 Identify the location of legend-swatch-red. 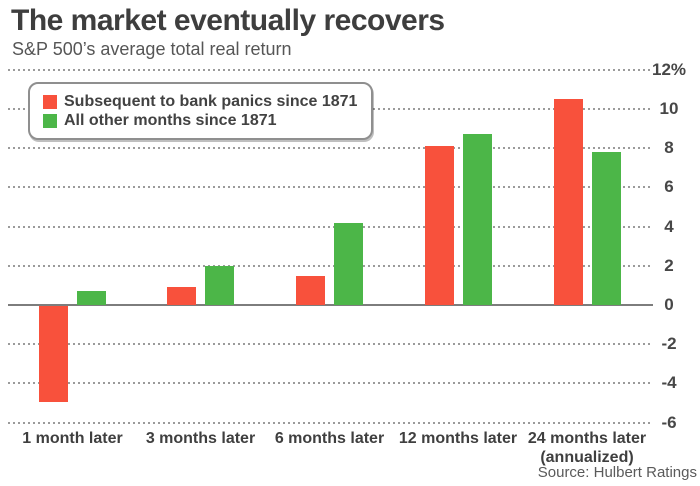
(50, 101).